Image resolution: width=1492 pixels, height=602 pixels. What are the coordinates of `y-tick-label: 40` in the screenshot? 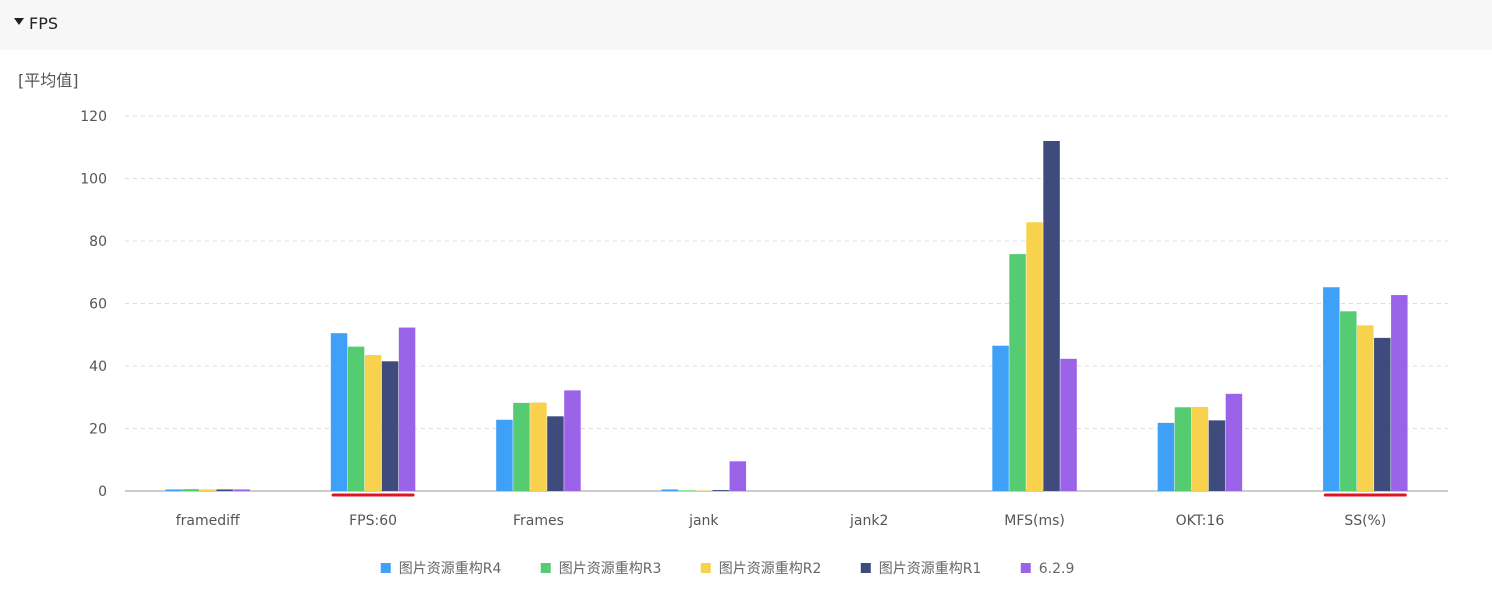 It's located at (98, 367).